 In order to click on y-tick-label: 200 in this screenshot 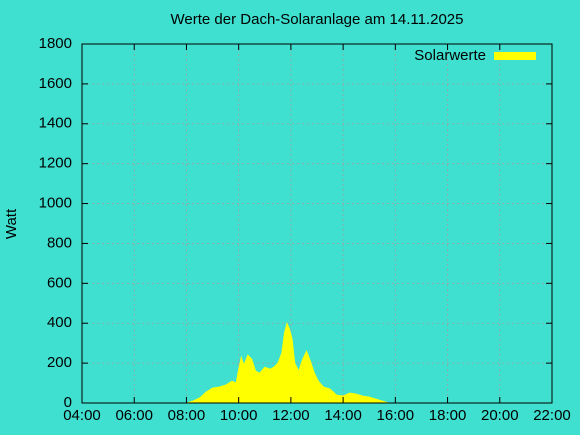, I will do `click(59, 362)`.